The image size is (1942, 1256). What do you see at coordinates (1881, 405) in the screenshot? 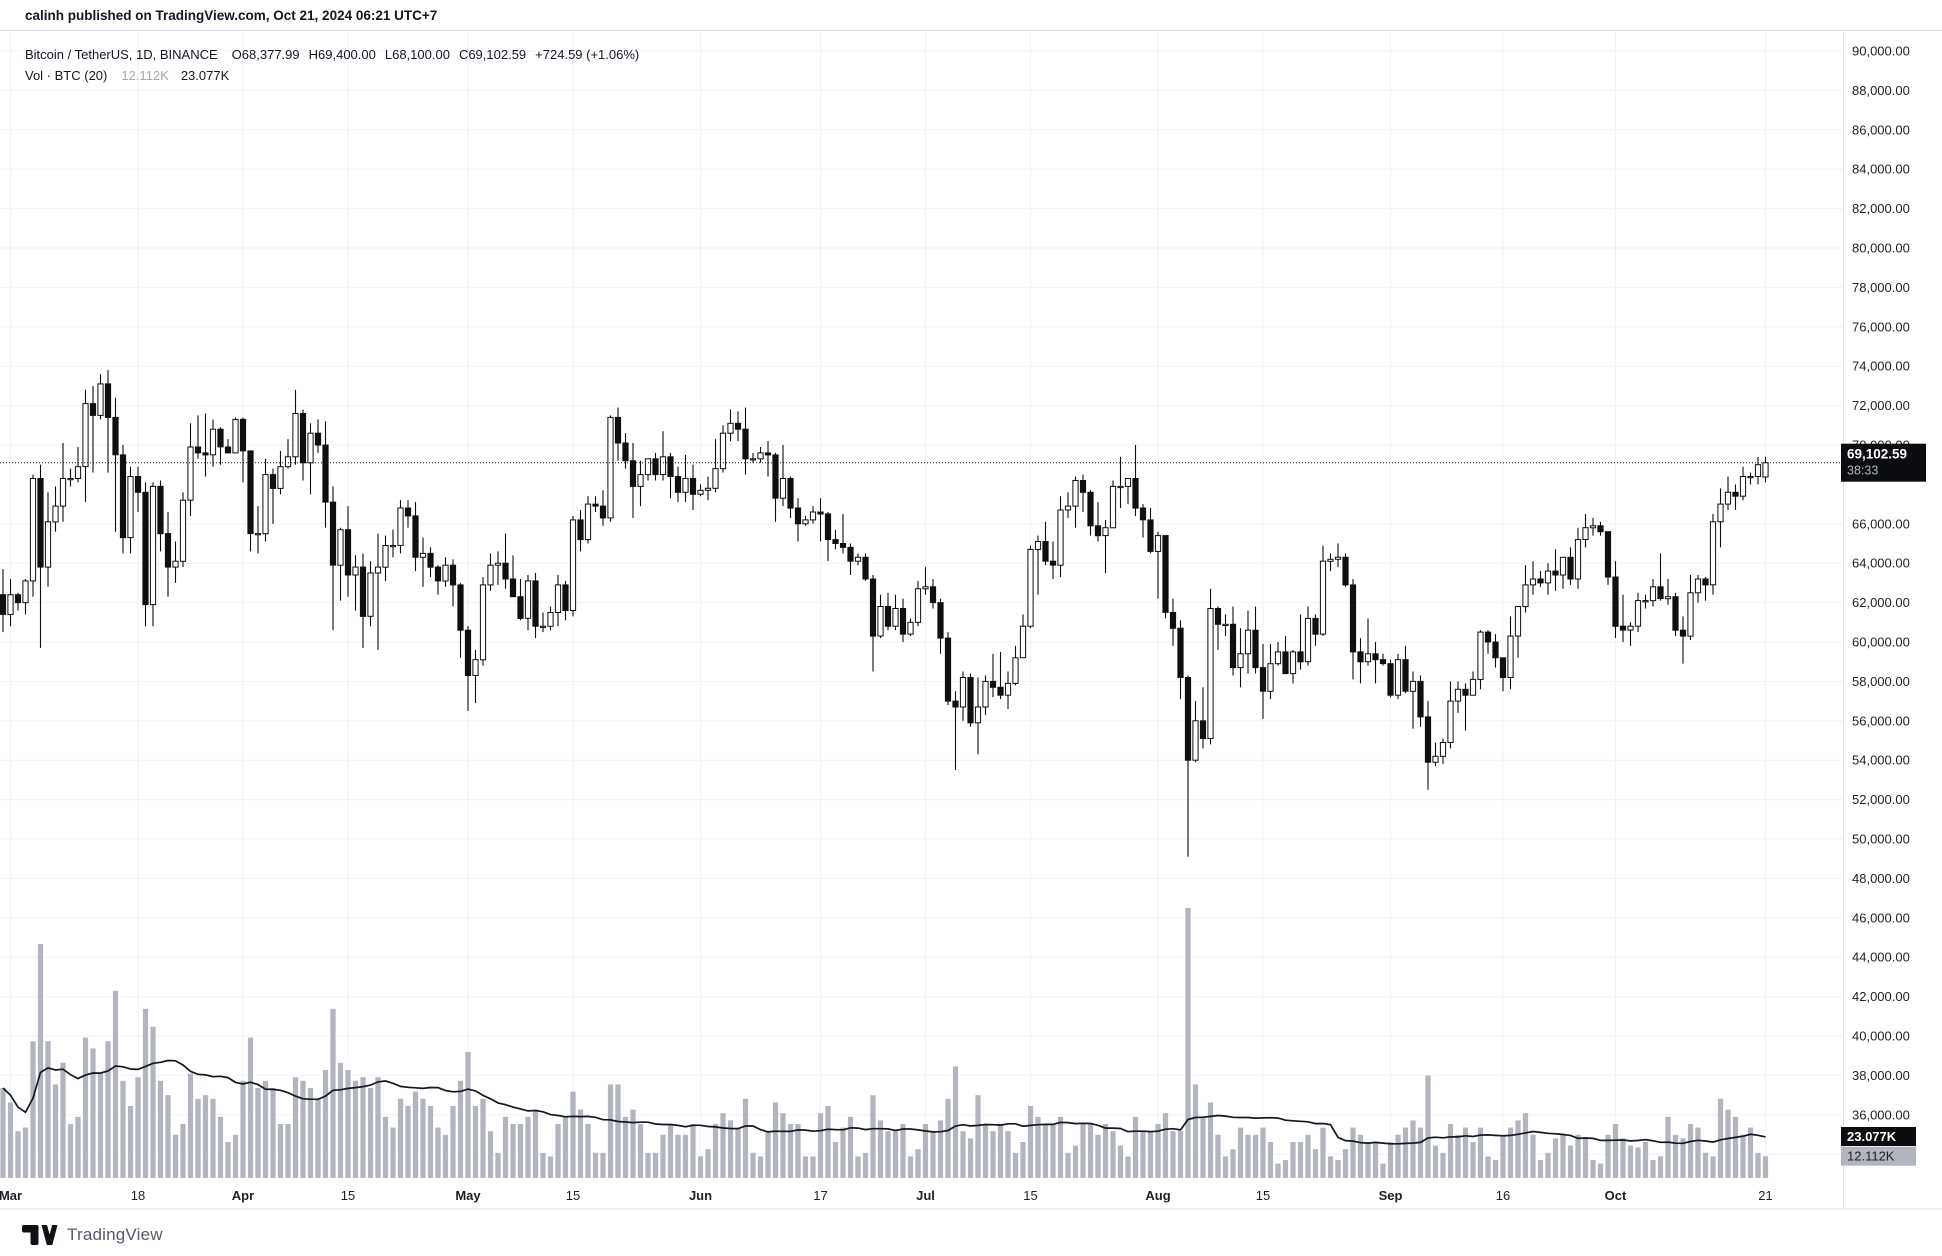
I see `price-tick-label: 72,000.00` at bounding box center [1881, 405].